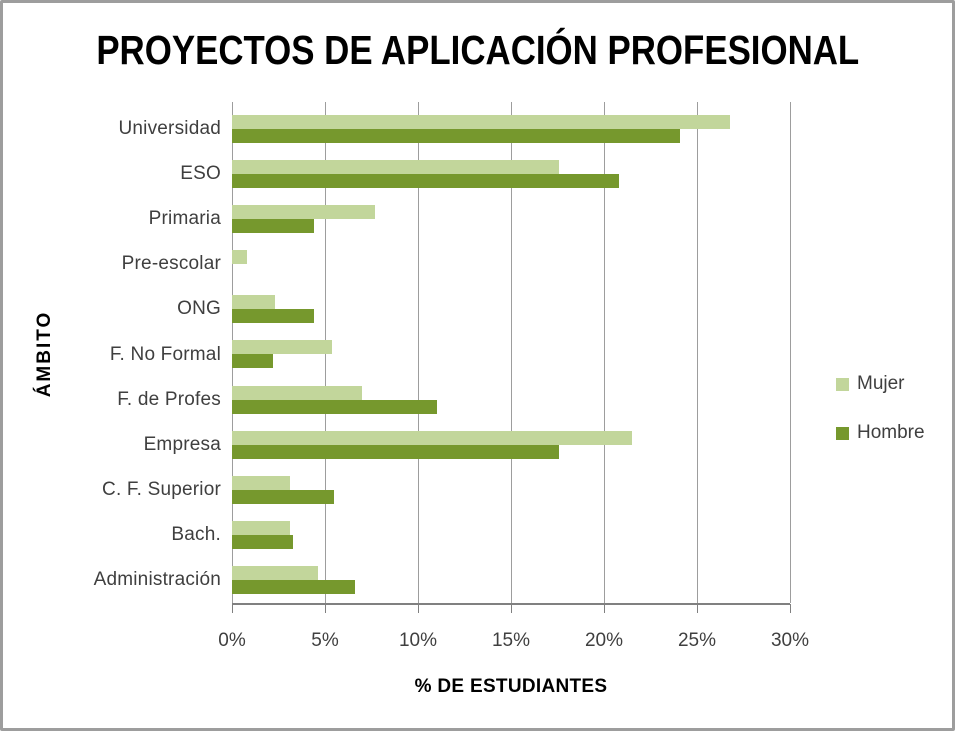  I want to click on category-label: F. No Formal, so click(165, 354).